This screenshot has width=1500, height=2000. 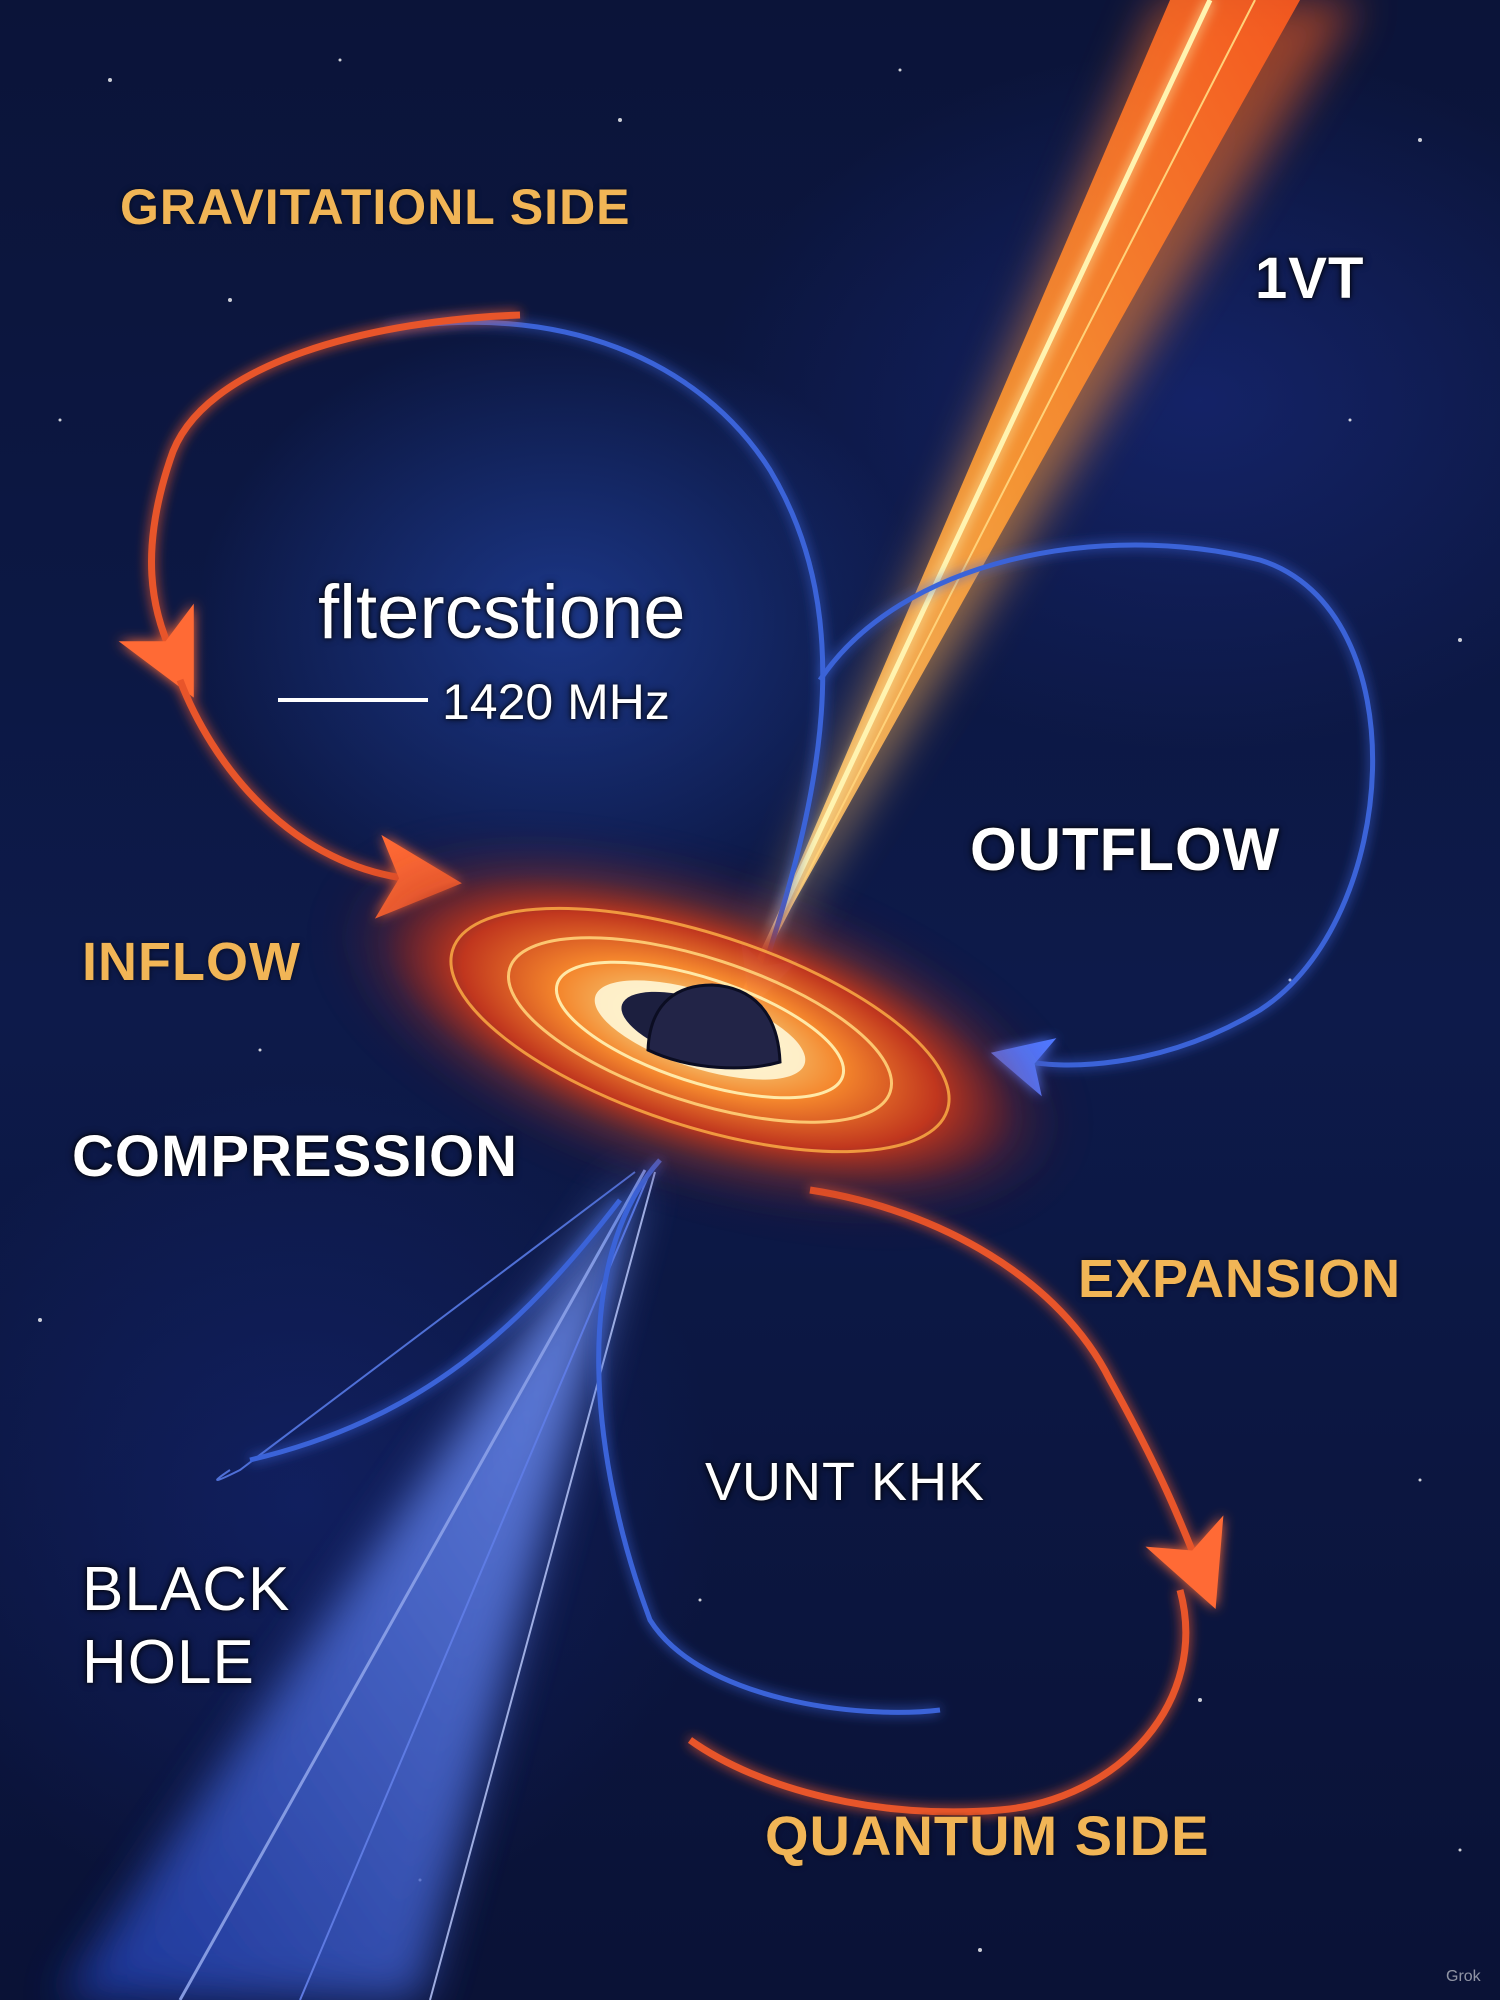 What do you see at coordinates (186, 1626) in the screenshot?
I see `black-hole-label: BLACK HOLE` at bounding box center [186, 1626].